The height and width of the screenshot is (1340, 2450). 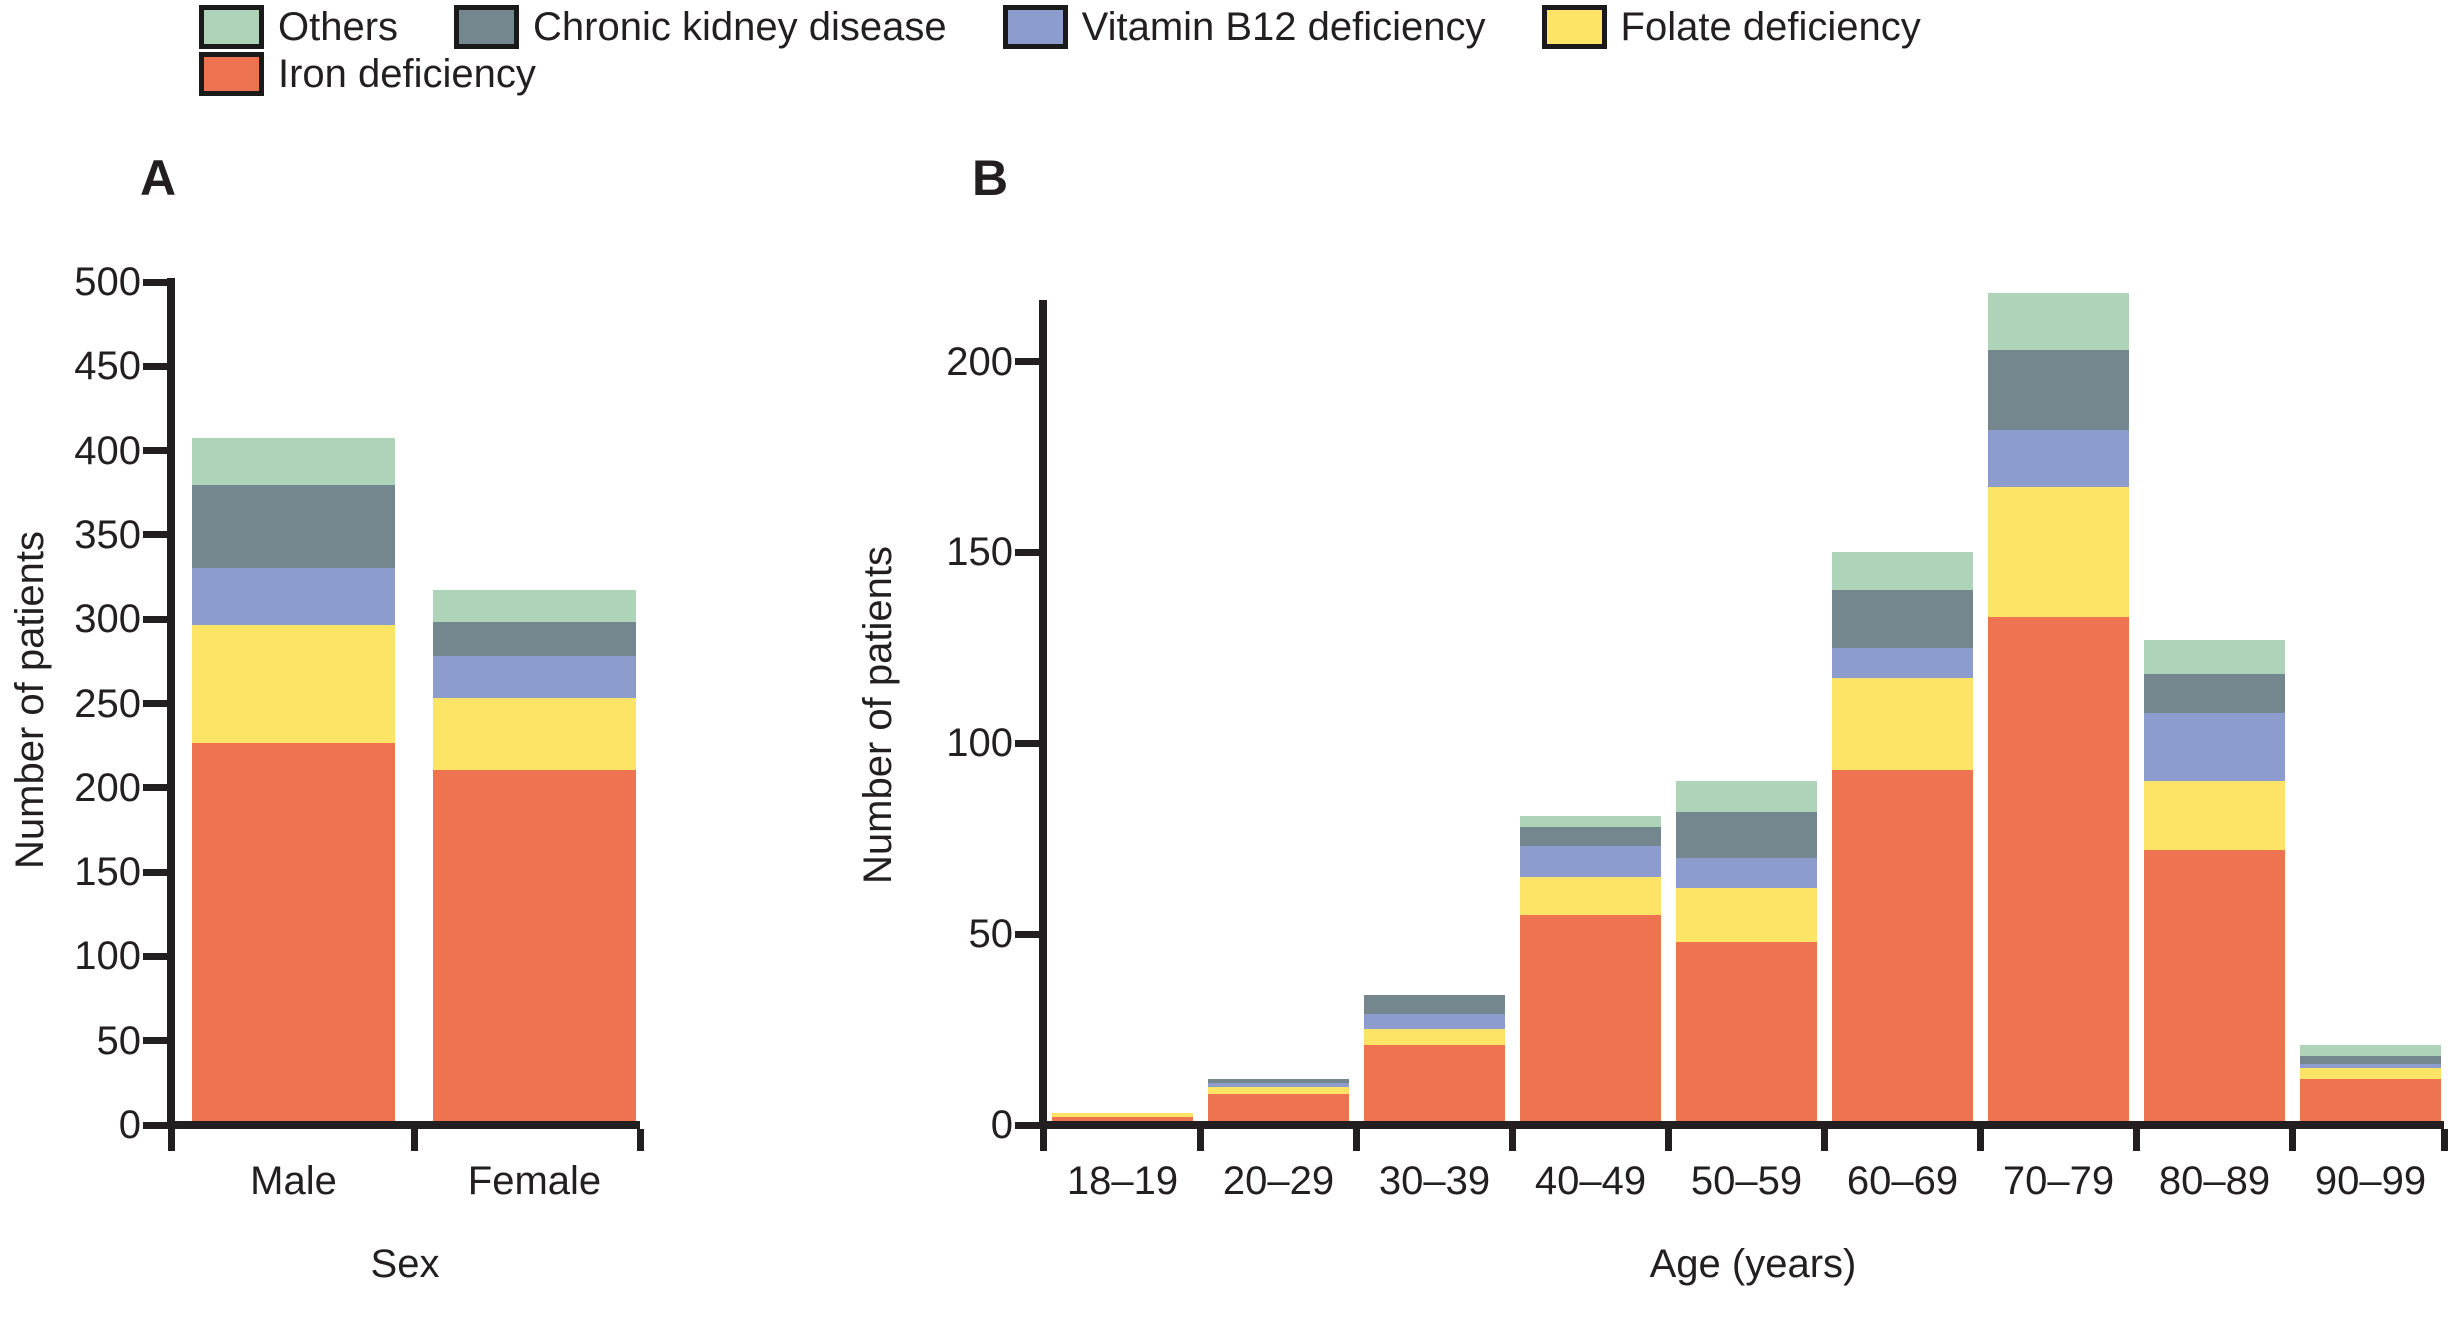 What do you see at coordinates (338, 27) in the screenshot?
I see `legend-label: Others` at bounding box center [338, 27].